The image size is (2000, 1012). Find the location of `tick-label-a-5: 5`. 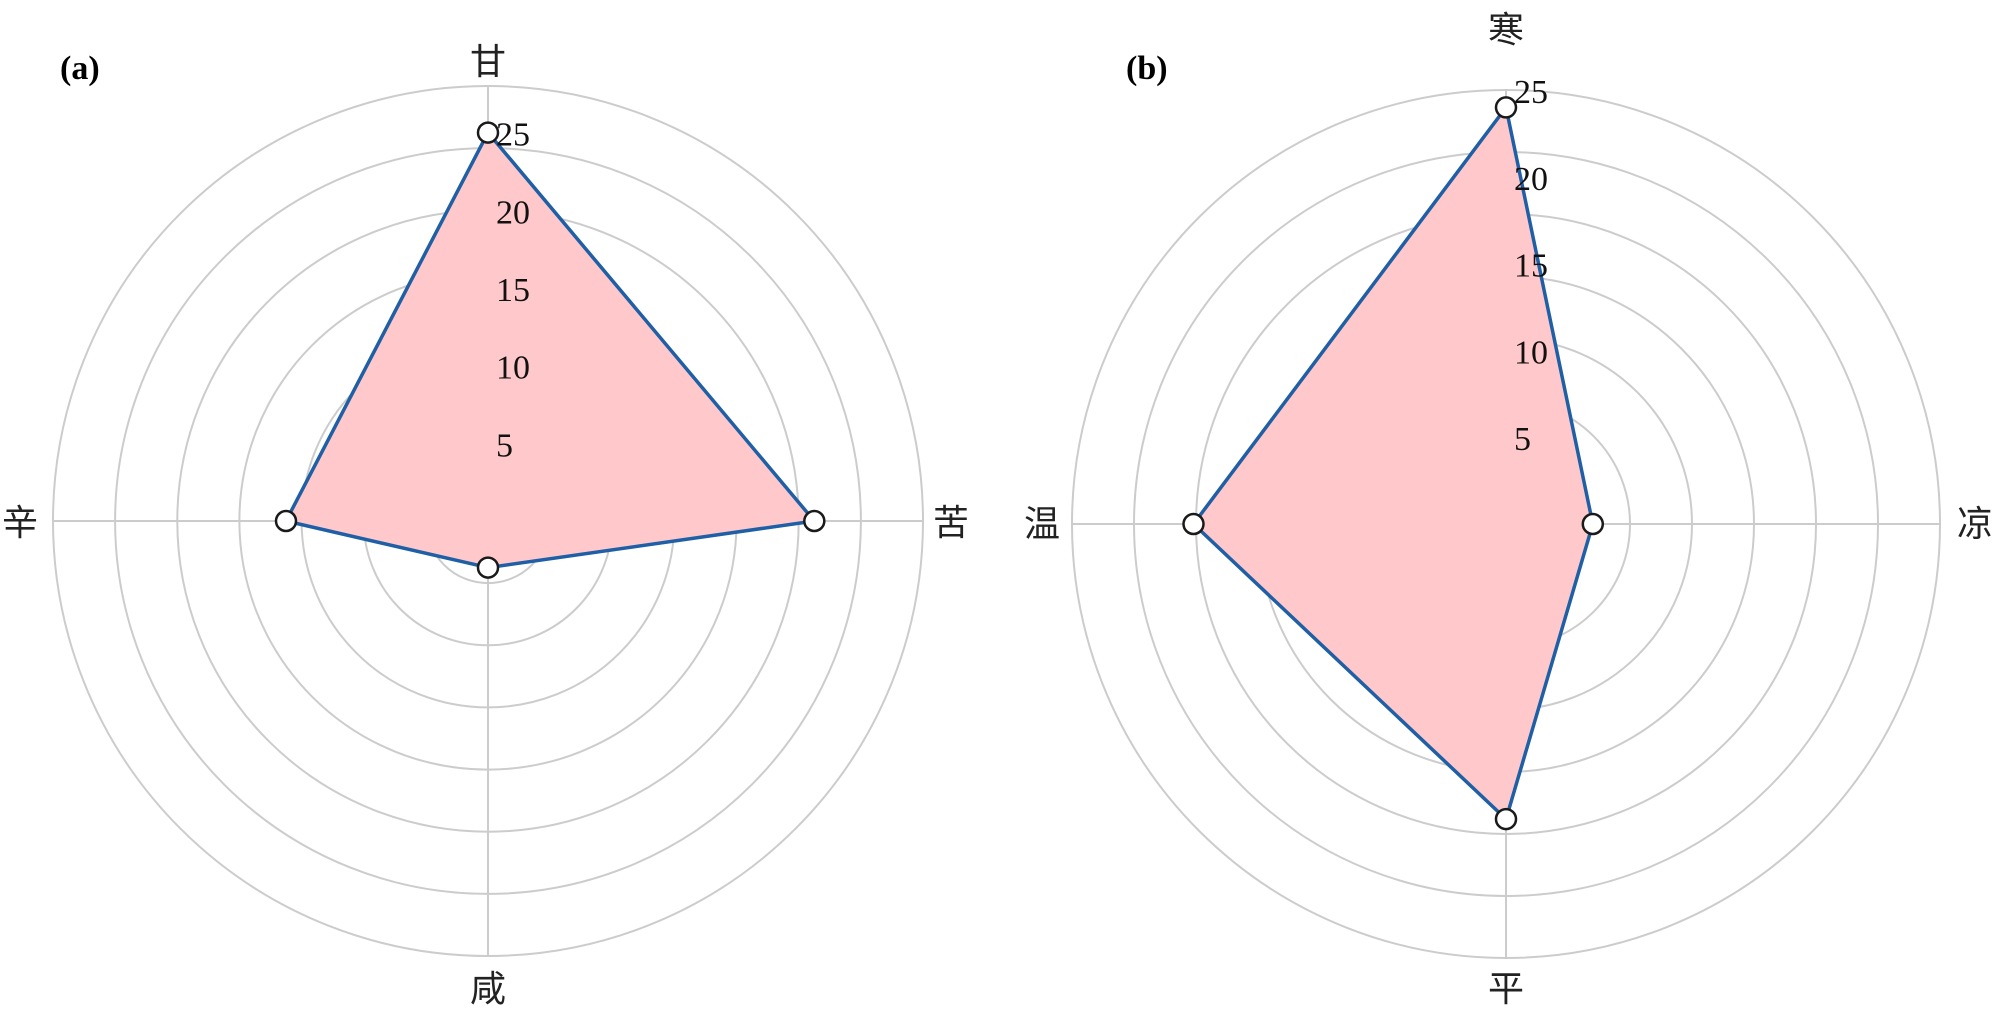

tick-label-a-5: 5 is located at coordinates (504, 445).